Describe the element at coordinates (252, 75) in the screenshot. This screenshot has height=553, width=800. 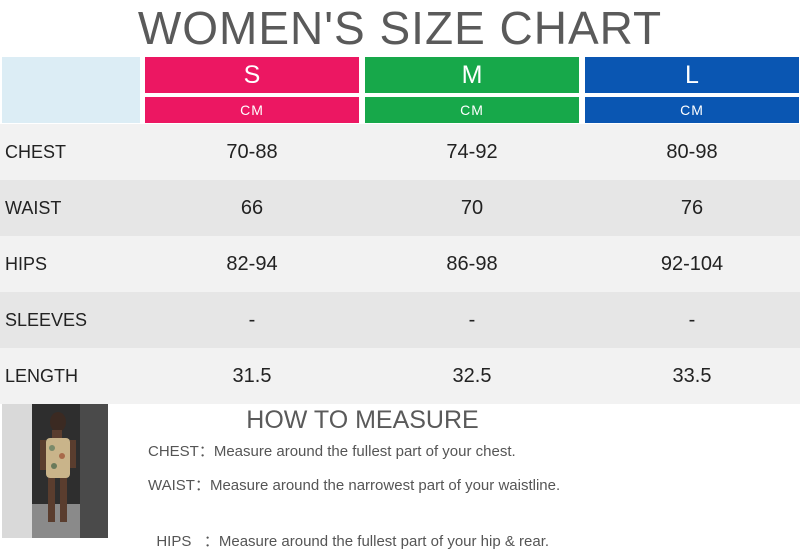
I see `size-header-s: S` at that location.